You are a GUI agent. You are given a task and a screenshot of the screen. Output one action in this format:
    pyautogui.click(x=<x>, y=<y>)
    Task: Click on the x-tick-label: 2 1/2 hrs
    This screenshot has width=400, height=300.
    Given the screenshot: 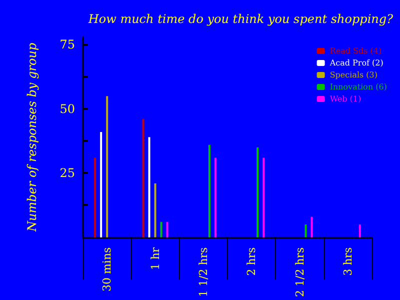 What is the action you would take?
    pyautogui.click(x=299, y=272)
    